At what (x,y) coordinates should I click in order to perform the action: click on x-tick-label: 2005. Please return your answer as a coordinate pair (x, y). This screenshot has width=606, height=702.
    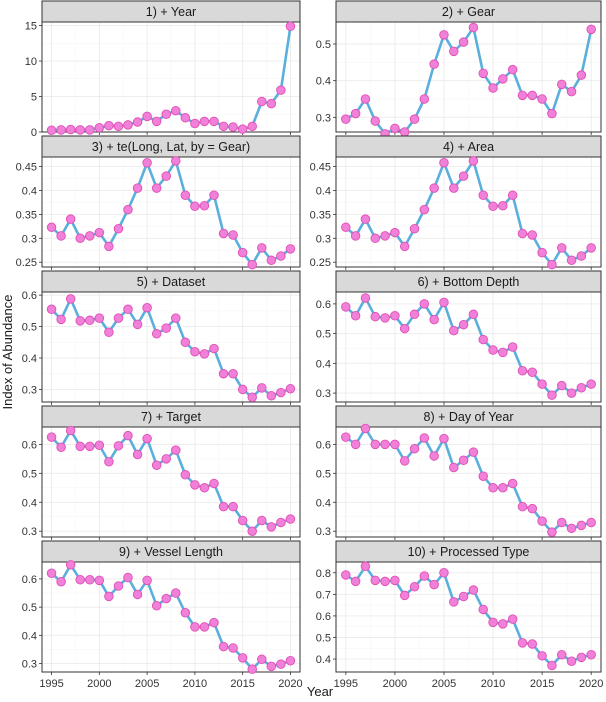
    Looking at the image, I should click on (444, 684).